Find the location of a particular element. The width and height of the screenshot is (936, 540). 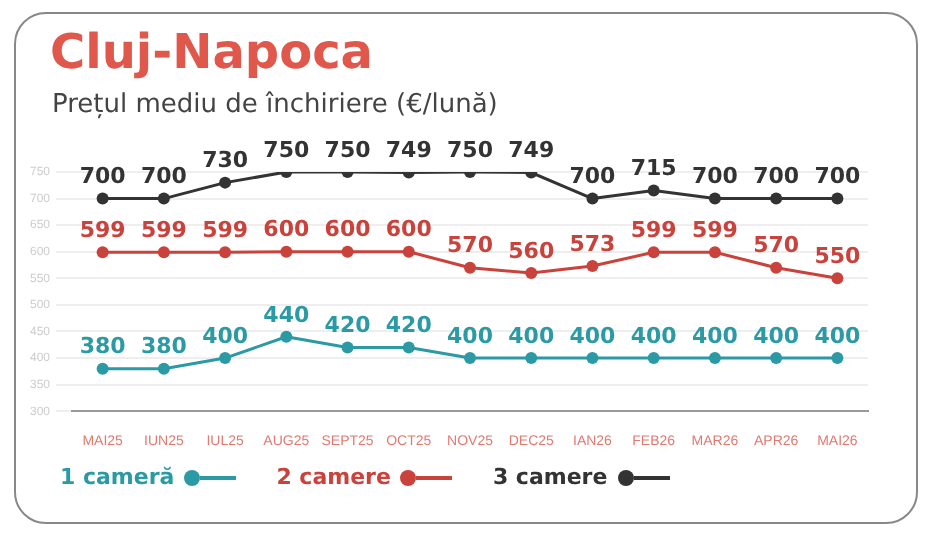

data-label: 440 is located at coordinates (286, 314).